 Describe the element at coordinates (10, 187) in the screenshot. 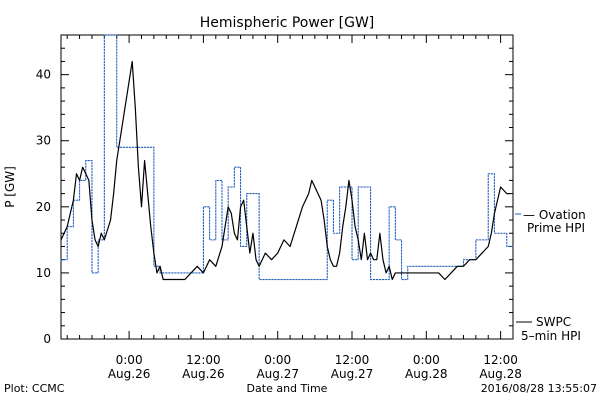

I see `y-axis-label: P [GW]` at that location.